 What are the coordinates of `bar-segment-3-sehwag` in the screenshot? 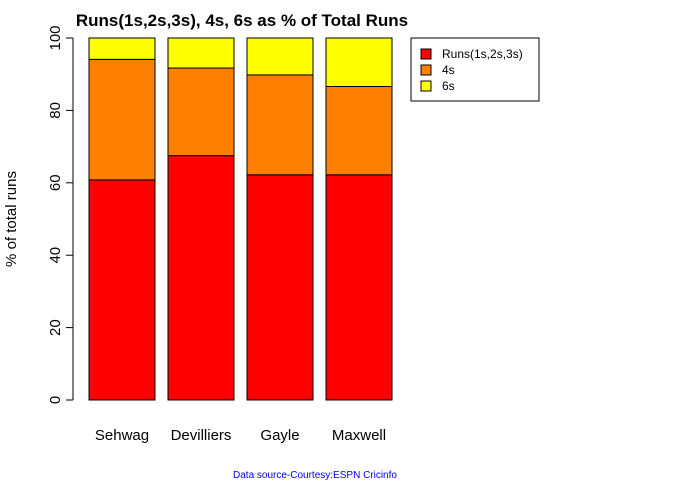 It's located at (122, 48).